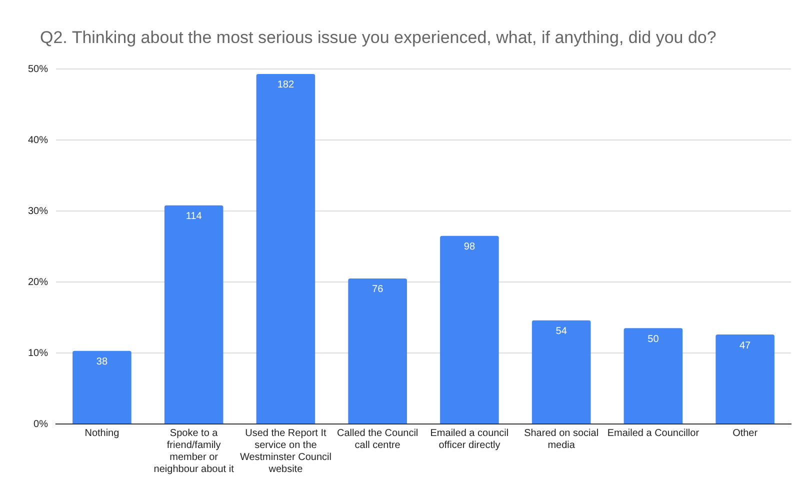 The image size is (811, 478). Describe the element at coordinates (377, 439) in the screenshot. I see `x-tick-label: Called the Council call centre` at that location.